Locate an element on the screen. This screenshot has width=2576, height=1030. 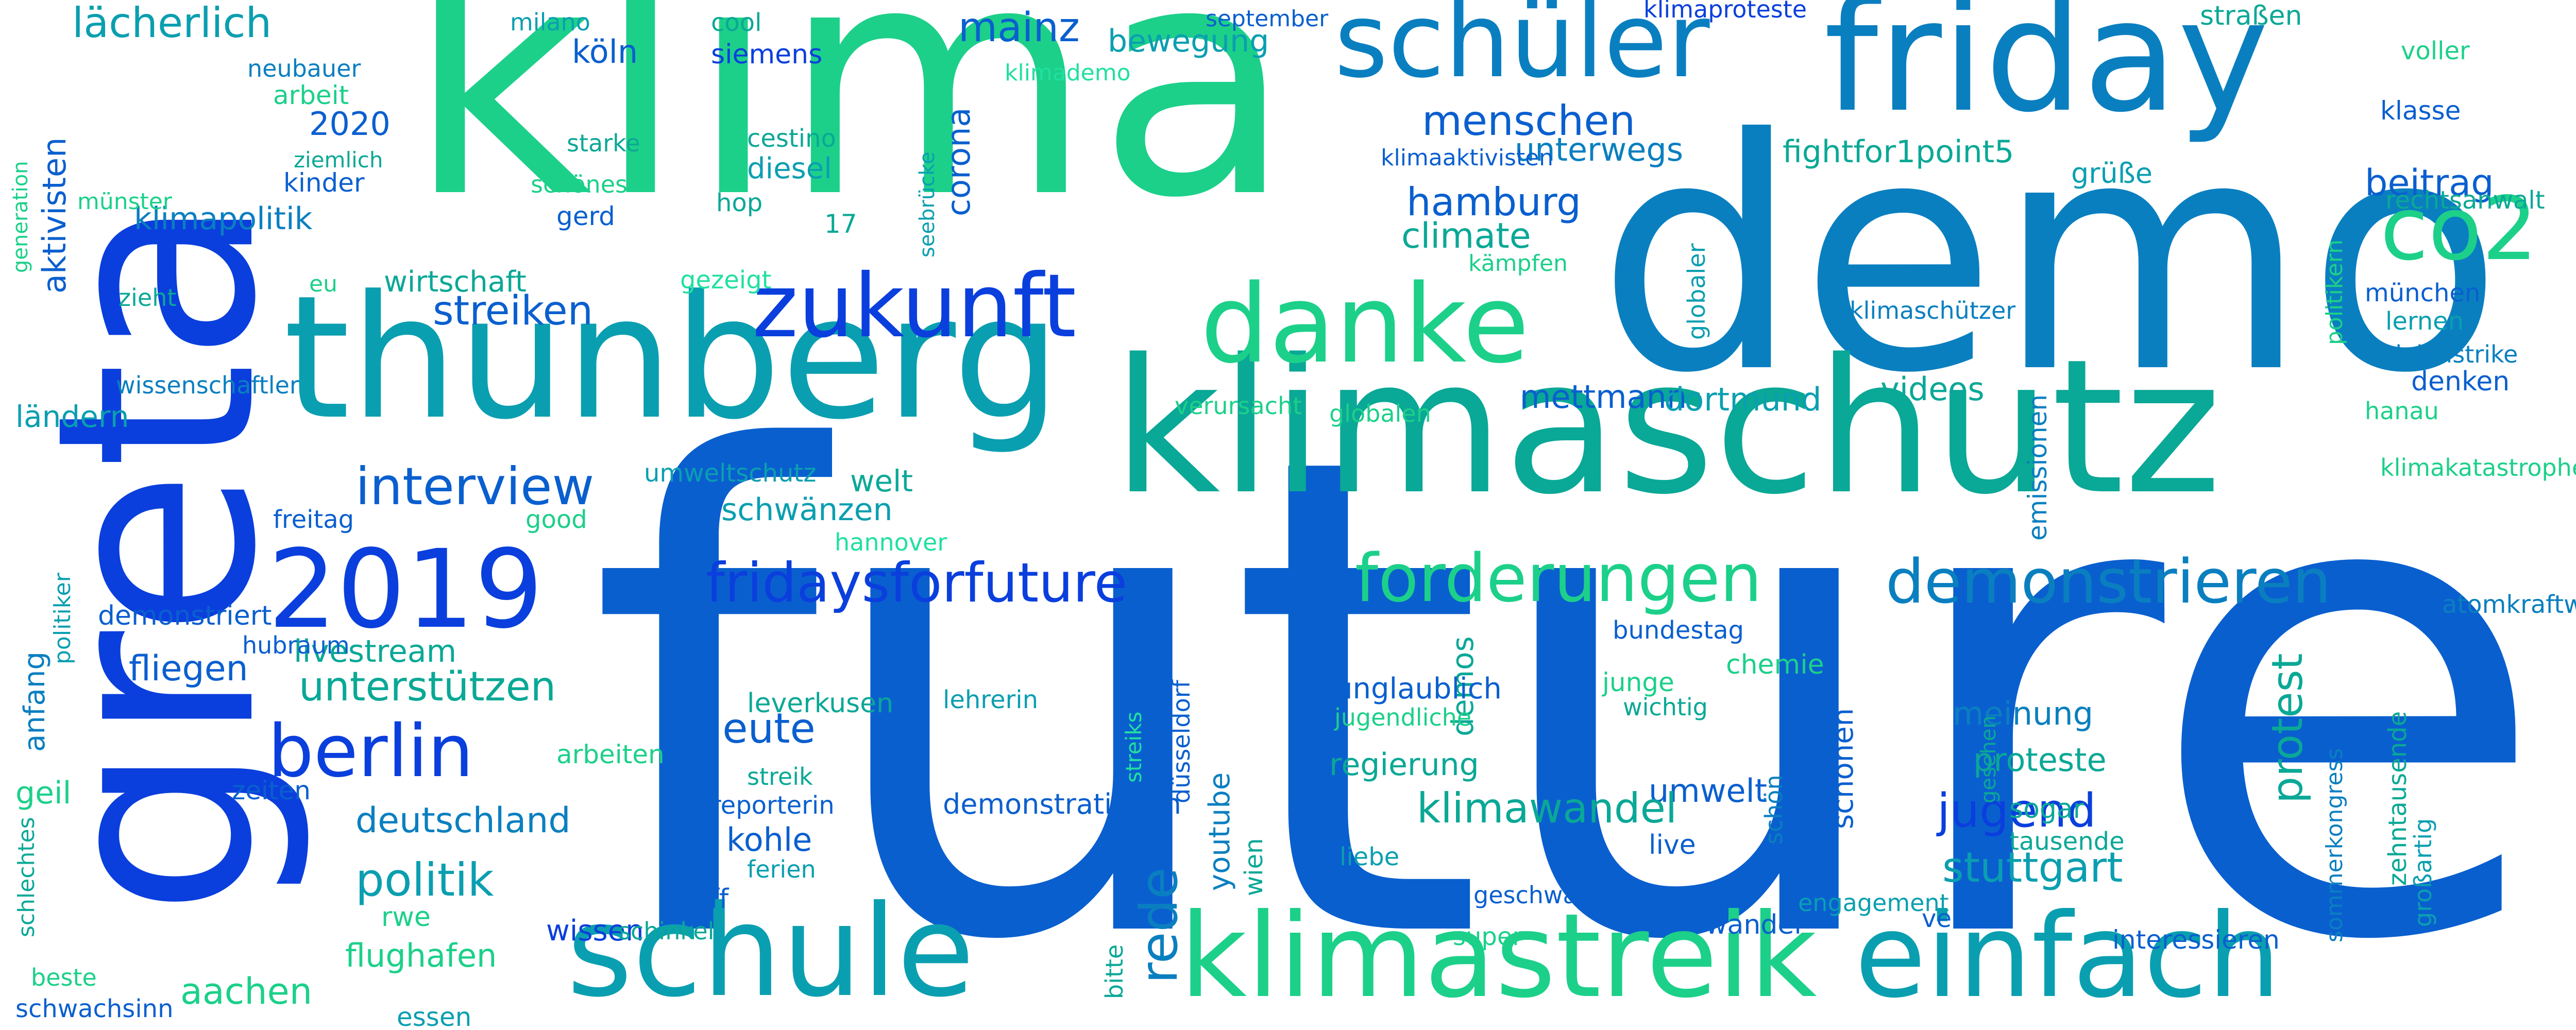
word-klimaaktivisten: generation is located at coordinates (20, 217).